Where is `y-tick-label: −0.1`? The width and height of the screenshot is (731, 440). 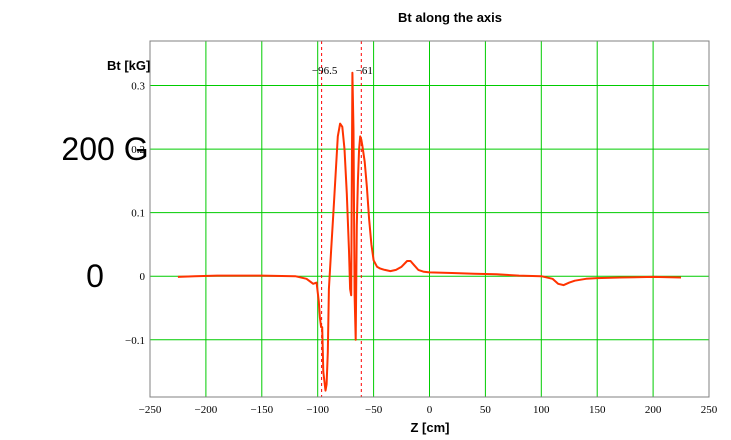
y-tick-label: −0.1 is located at coordinates (135, 341).